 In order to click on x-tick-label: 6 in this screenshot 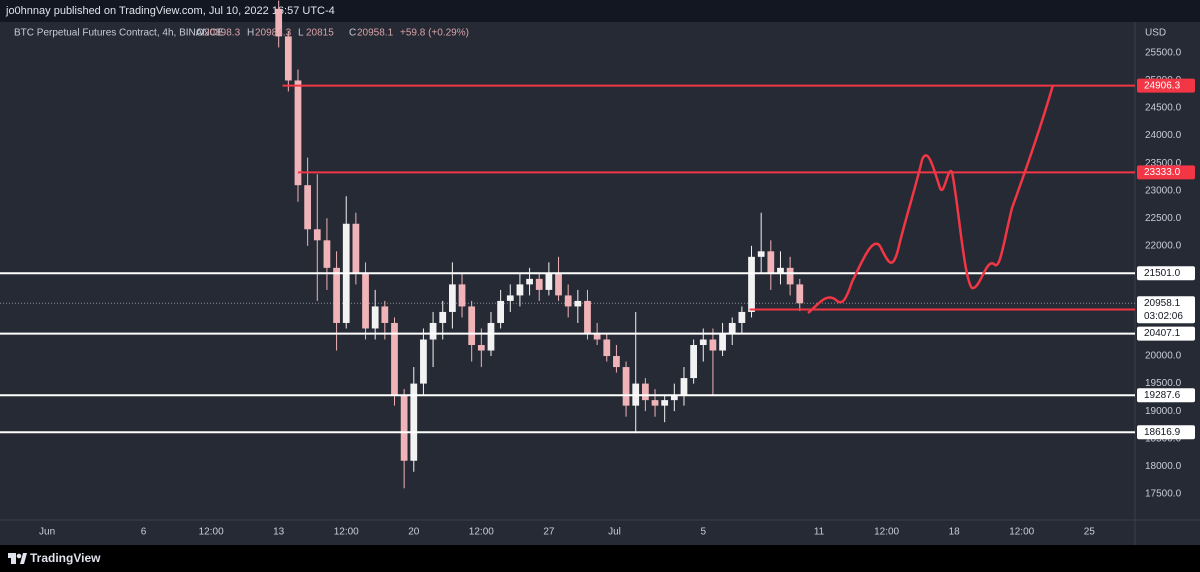, I will do `click(144, 532)`.